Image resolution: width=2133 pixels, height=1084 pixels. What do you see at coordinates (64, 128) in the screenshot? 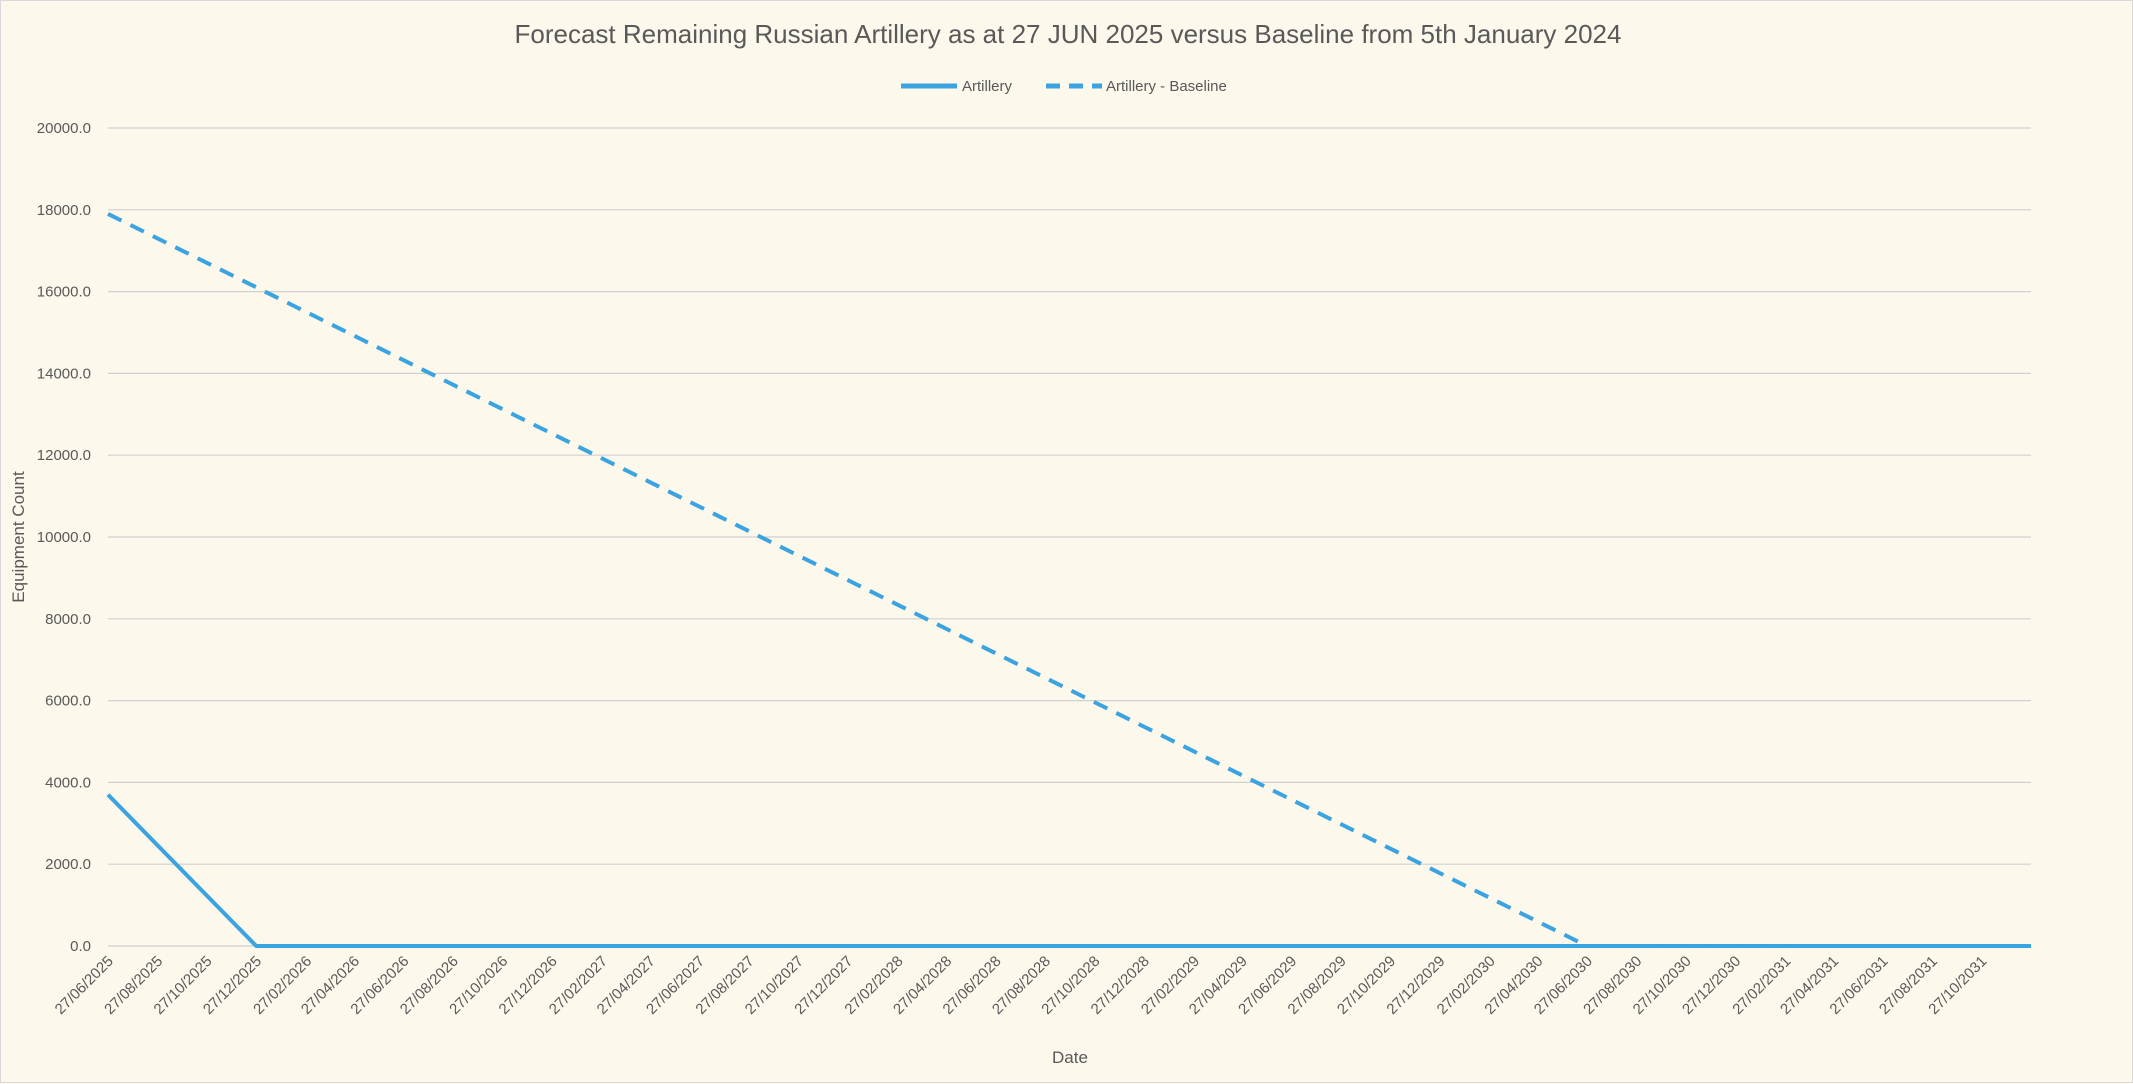
I see `y-tick-label: 20000.0` at bounding box center [64, 128].